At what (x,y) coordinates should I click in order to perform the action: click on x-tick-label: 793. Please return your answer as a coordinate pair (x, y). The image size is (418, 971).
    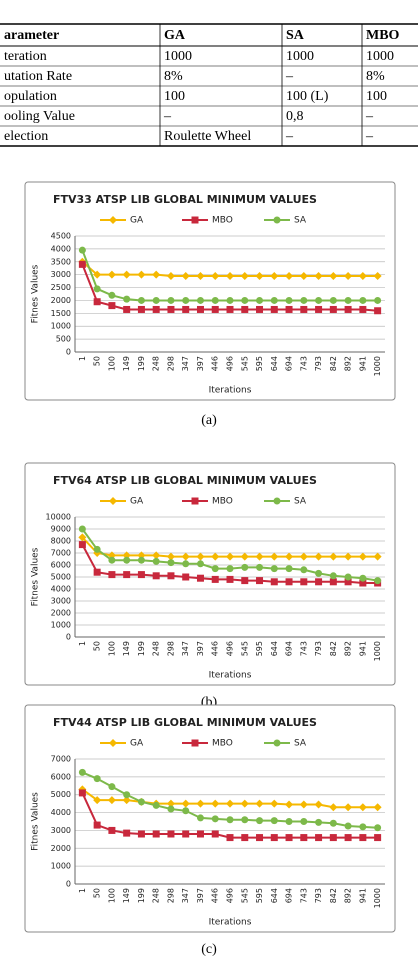
    Looking at the image, I should click on (318, 648).